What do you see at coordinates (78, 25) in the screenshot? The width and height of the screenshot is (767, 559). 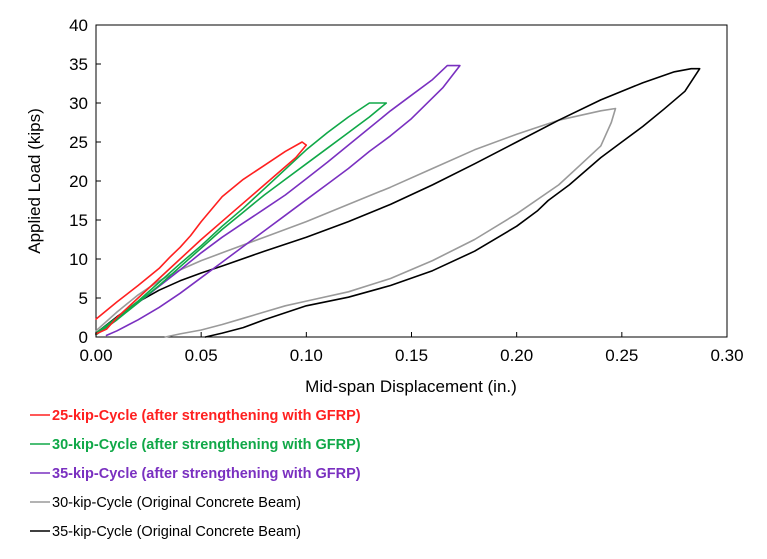 I see `y-tick-label: 40` at bounding box center [78, 25].